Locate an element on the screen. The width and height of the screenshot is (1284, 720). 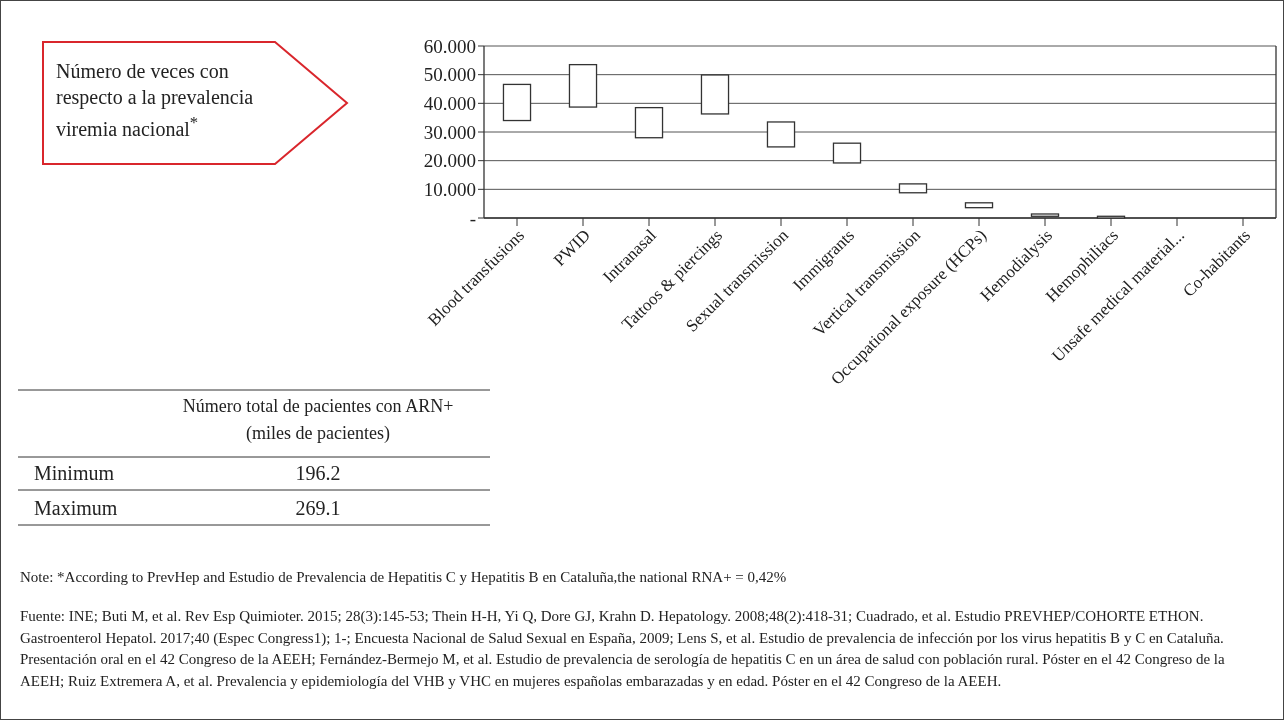
y-tick-label: 30.000 is located at coordinates (449, 132).